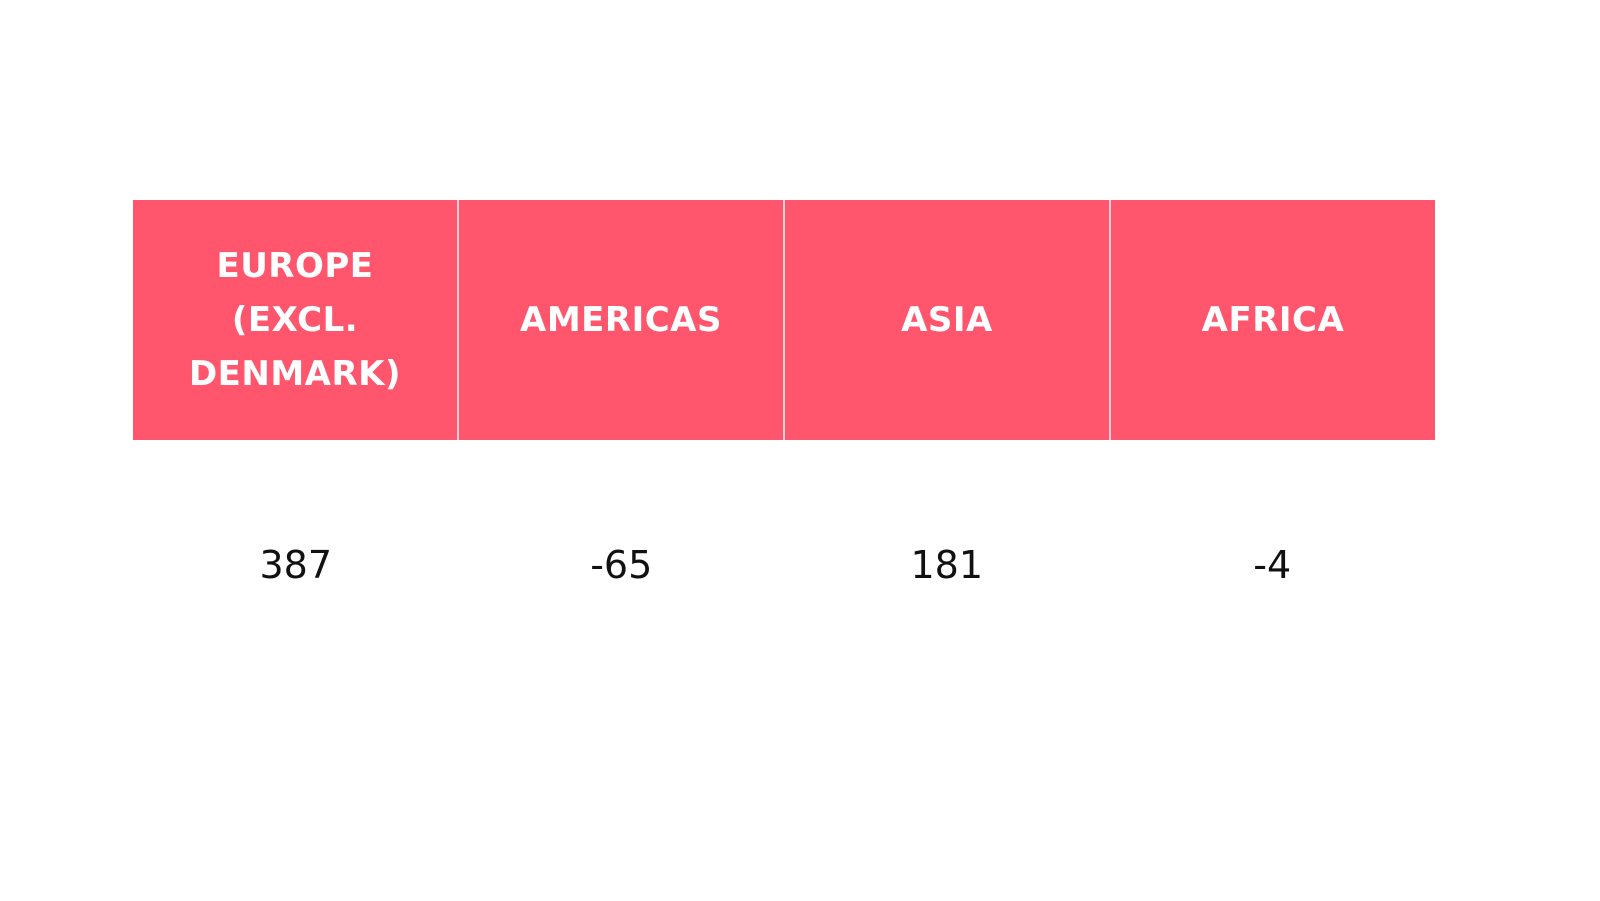 Image resolution: width=1600 pixels, height=901 pixels. Describe the element at coordinates (946, 320) in the screenshot. I see `header-cell: ASIA` at that location.